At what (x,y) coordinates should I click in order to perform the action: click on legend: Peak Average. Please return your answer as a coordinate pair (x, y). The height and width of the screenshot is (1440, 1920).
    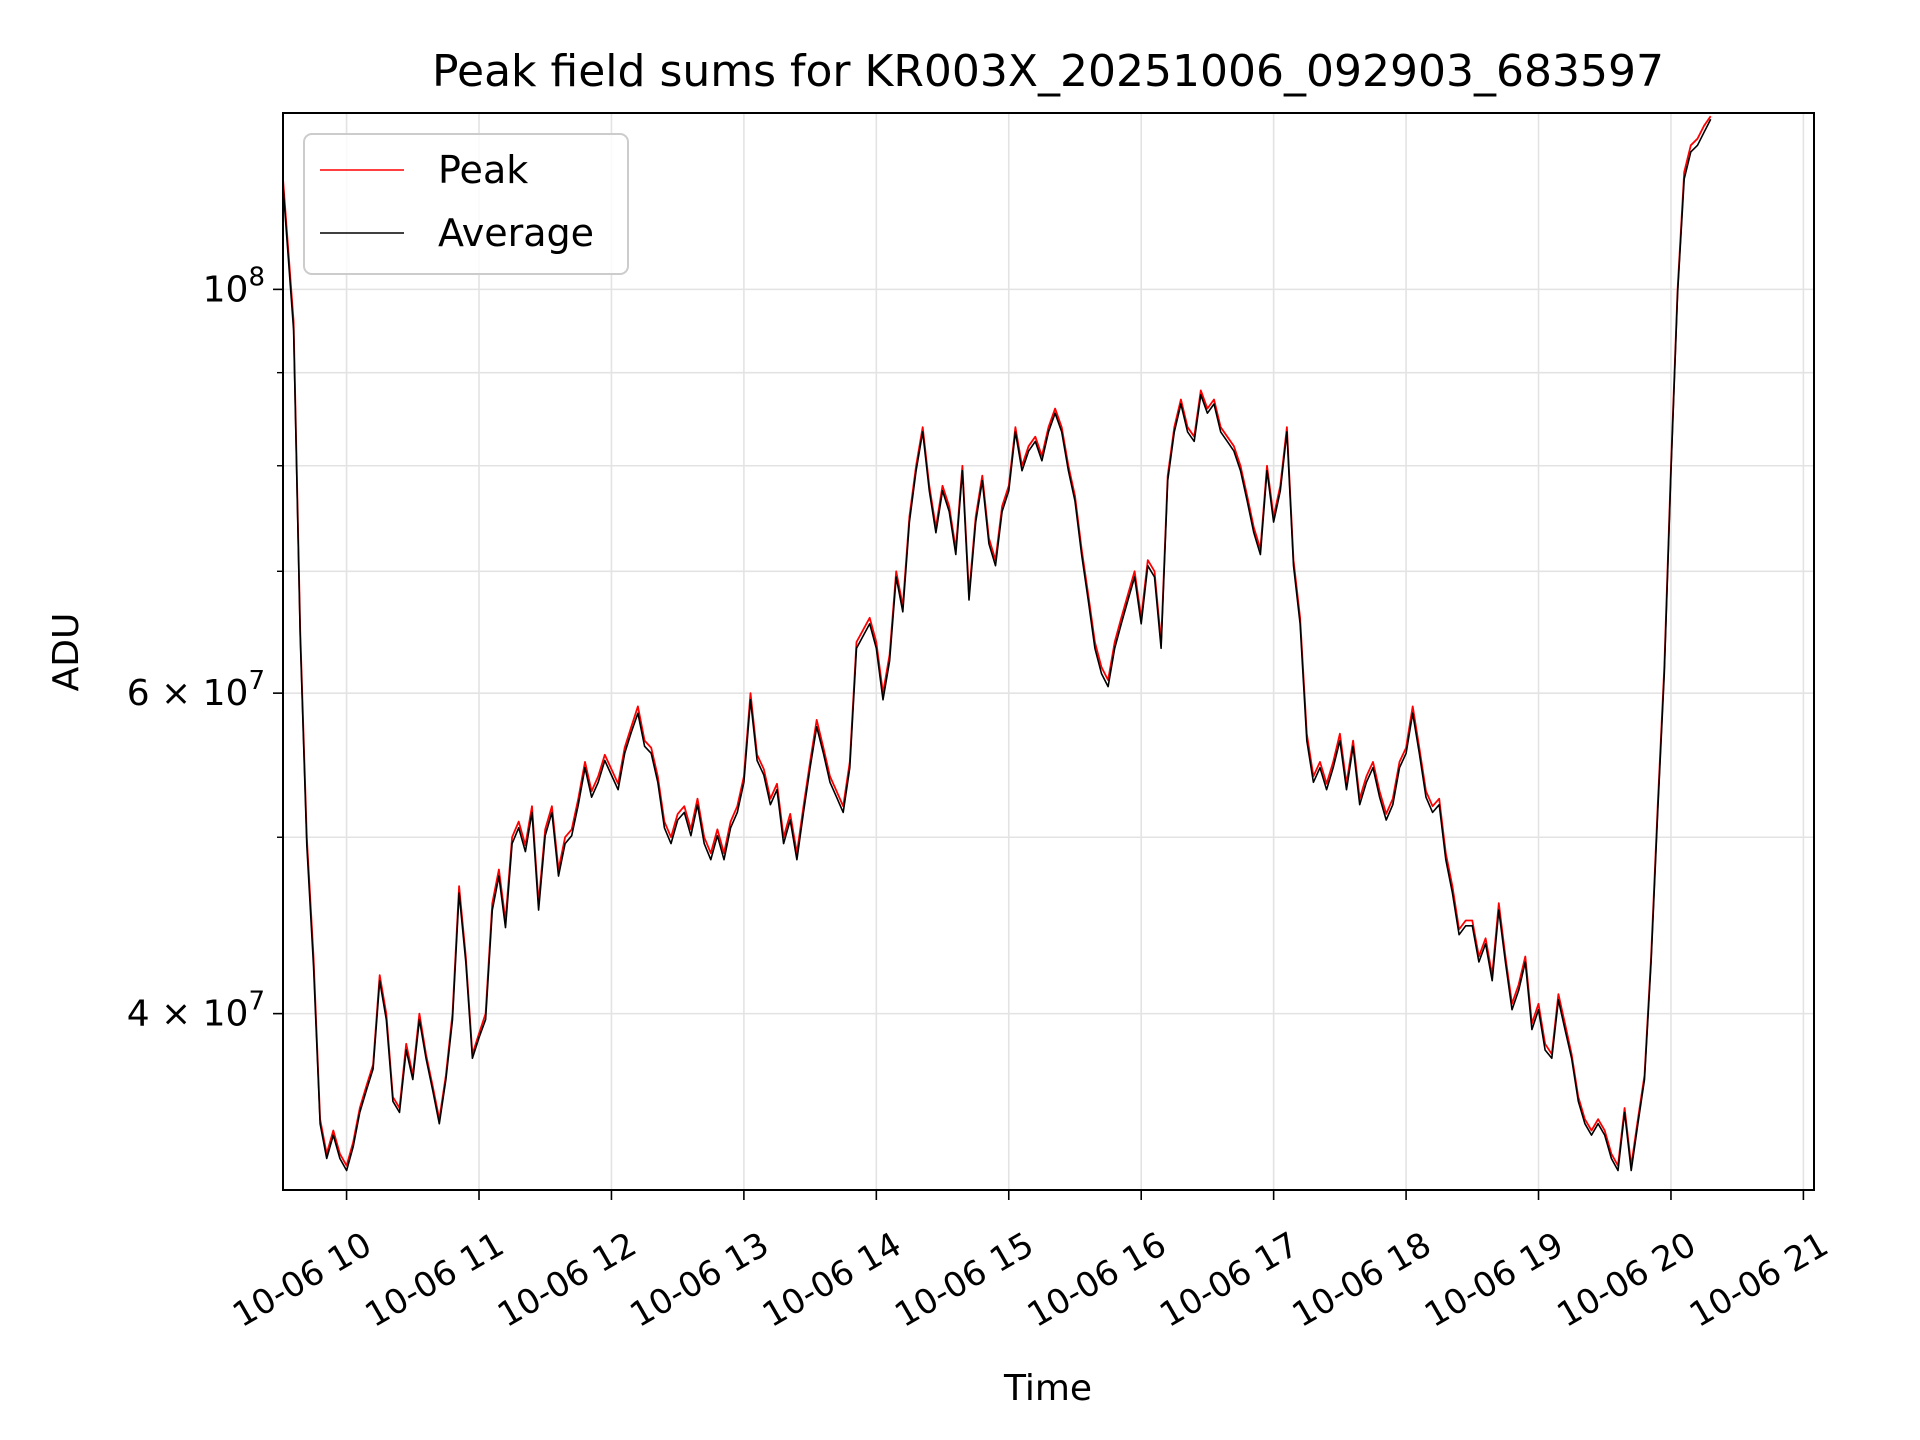
    Looking at the image, I should click on (466, 204).